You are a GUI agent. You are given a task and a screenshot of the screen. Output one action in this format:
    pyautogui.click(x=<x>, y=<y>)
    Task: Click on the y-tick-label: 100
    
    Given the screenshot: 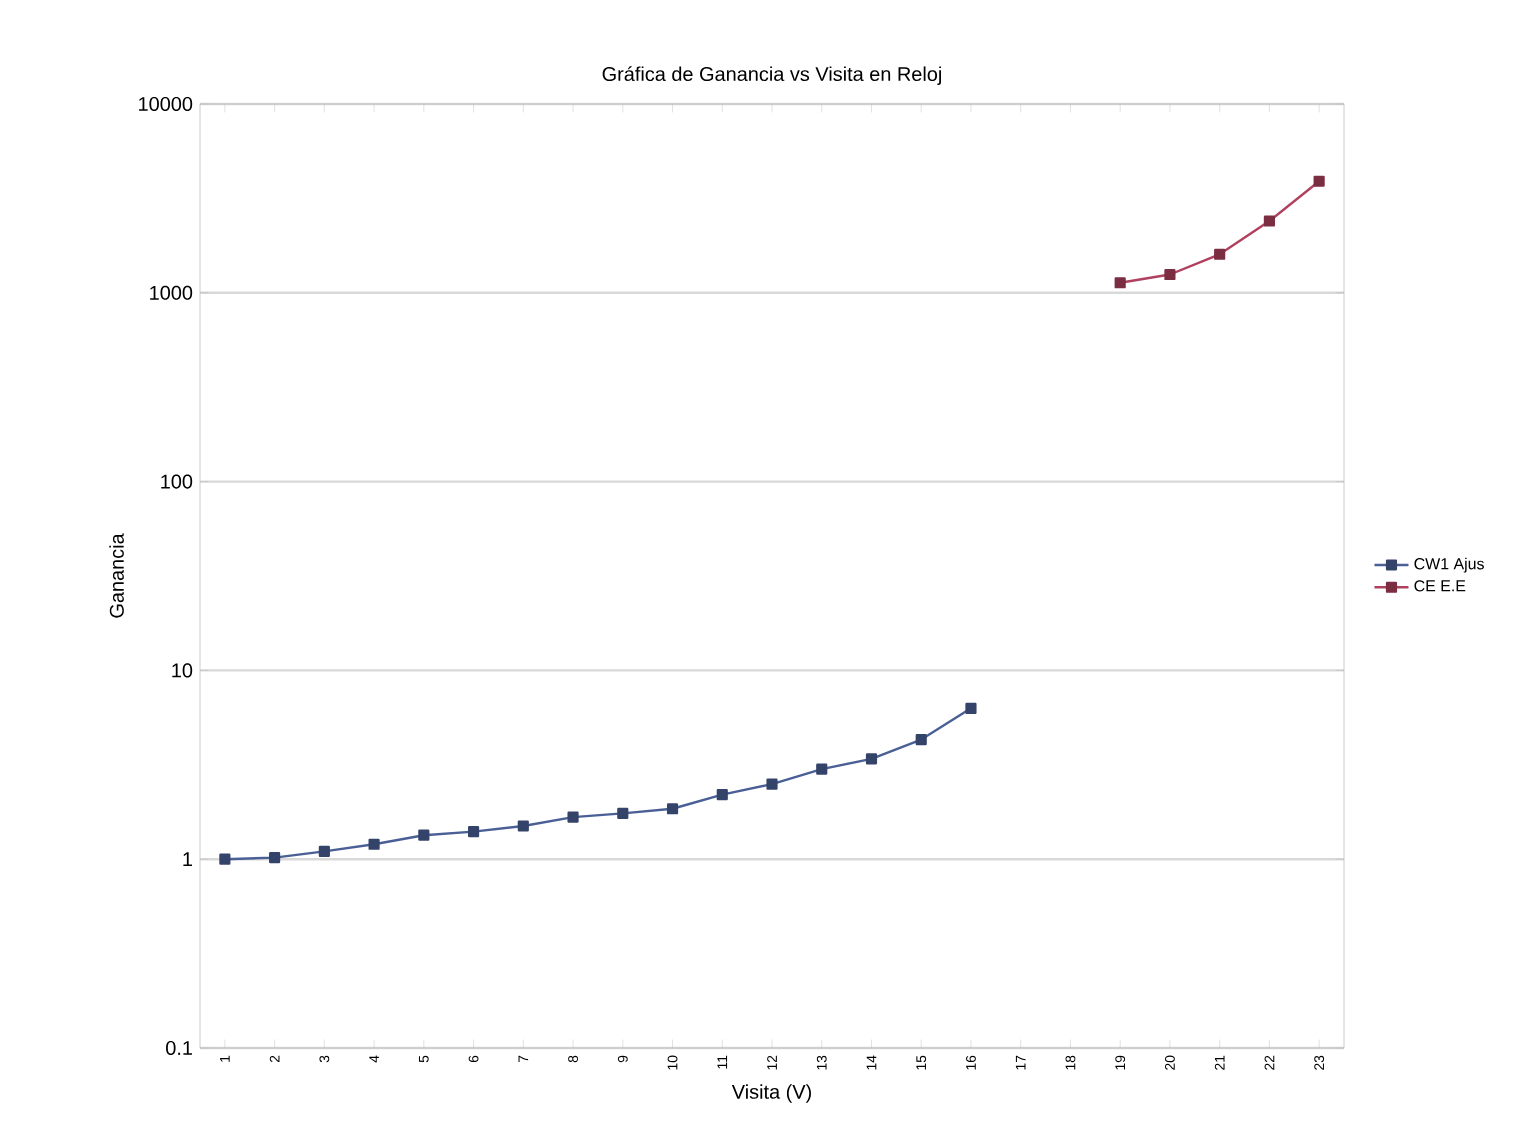 What is the action you would take?
    pyautogui.click(x=177, y=481)
    